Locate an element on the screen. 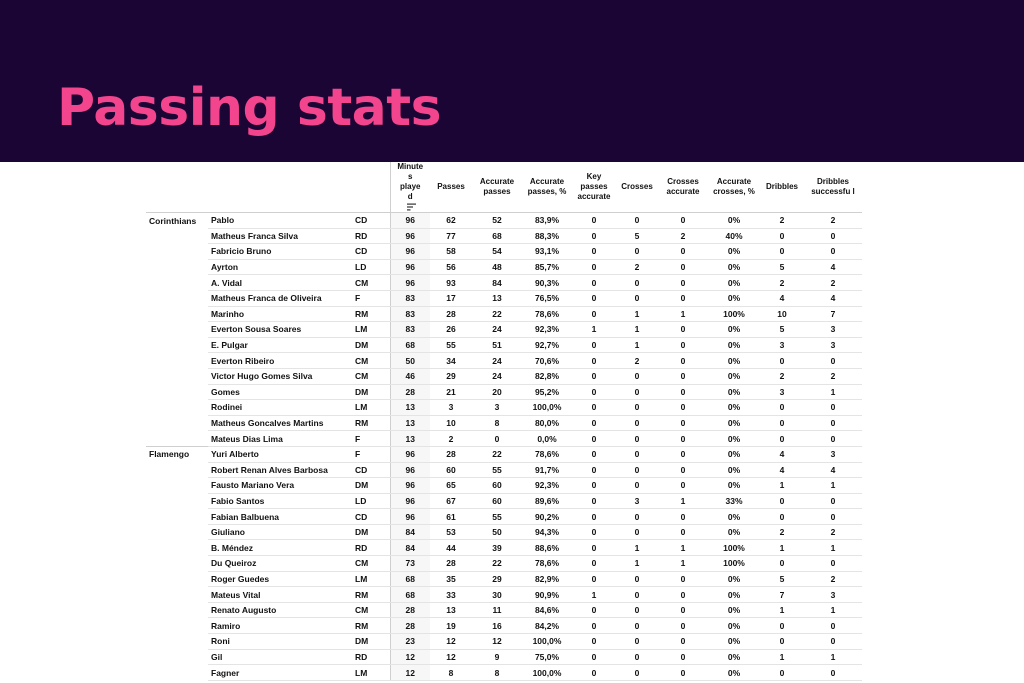  stat-passes: 2 is located at coordinates (451, 438).